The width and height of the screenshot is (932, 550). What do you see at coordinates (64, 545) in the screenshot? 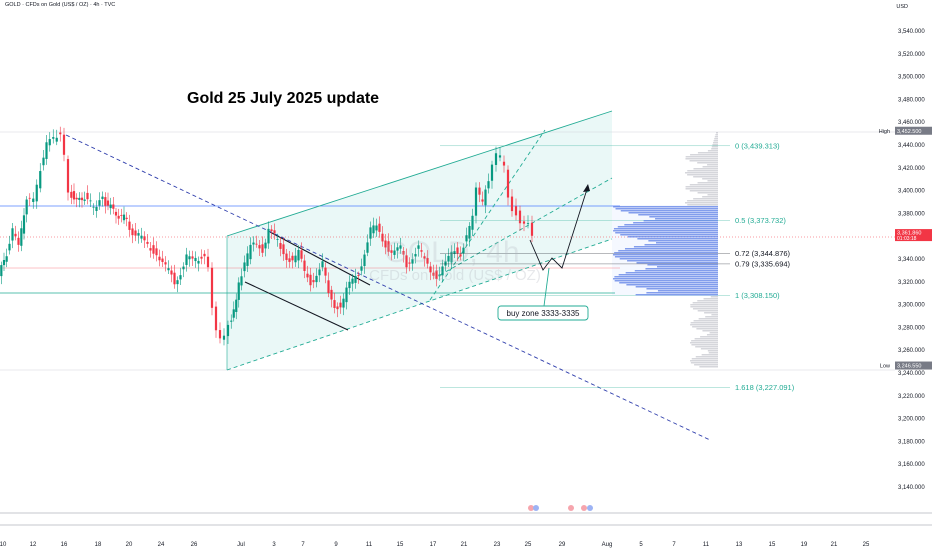
I see `x-tick-label: 16` at bounding box center [64, 545].